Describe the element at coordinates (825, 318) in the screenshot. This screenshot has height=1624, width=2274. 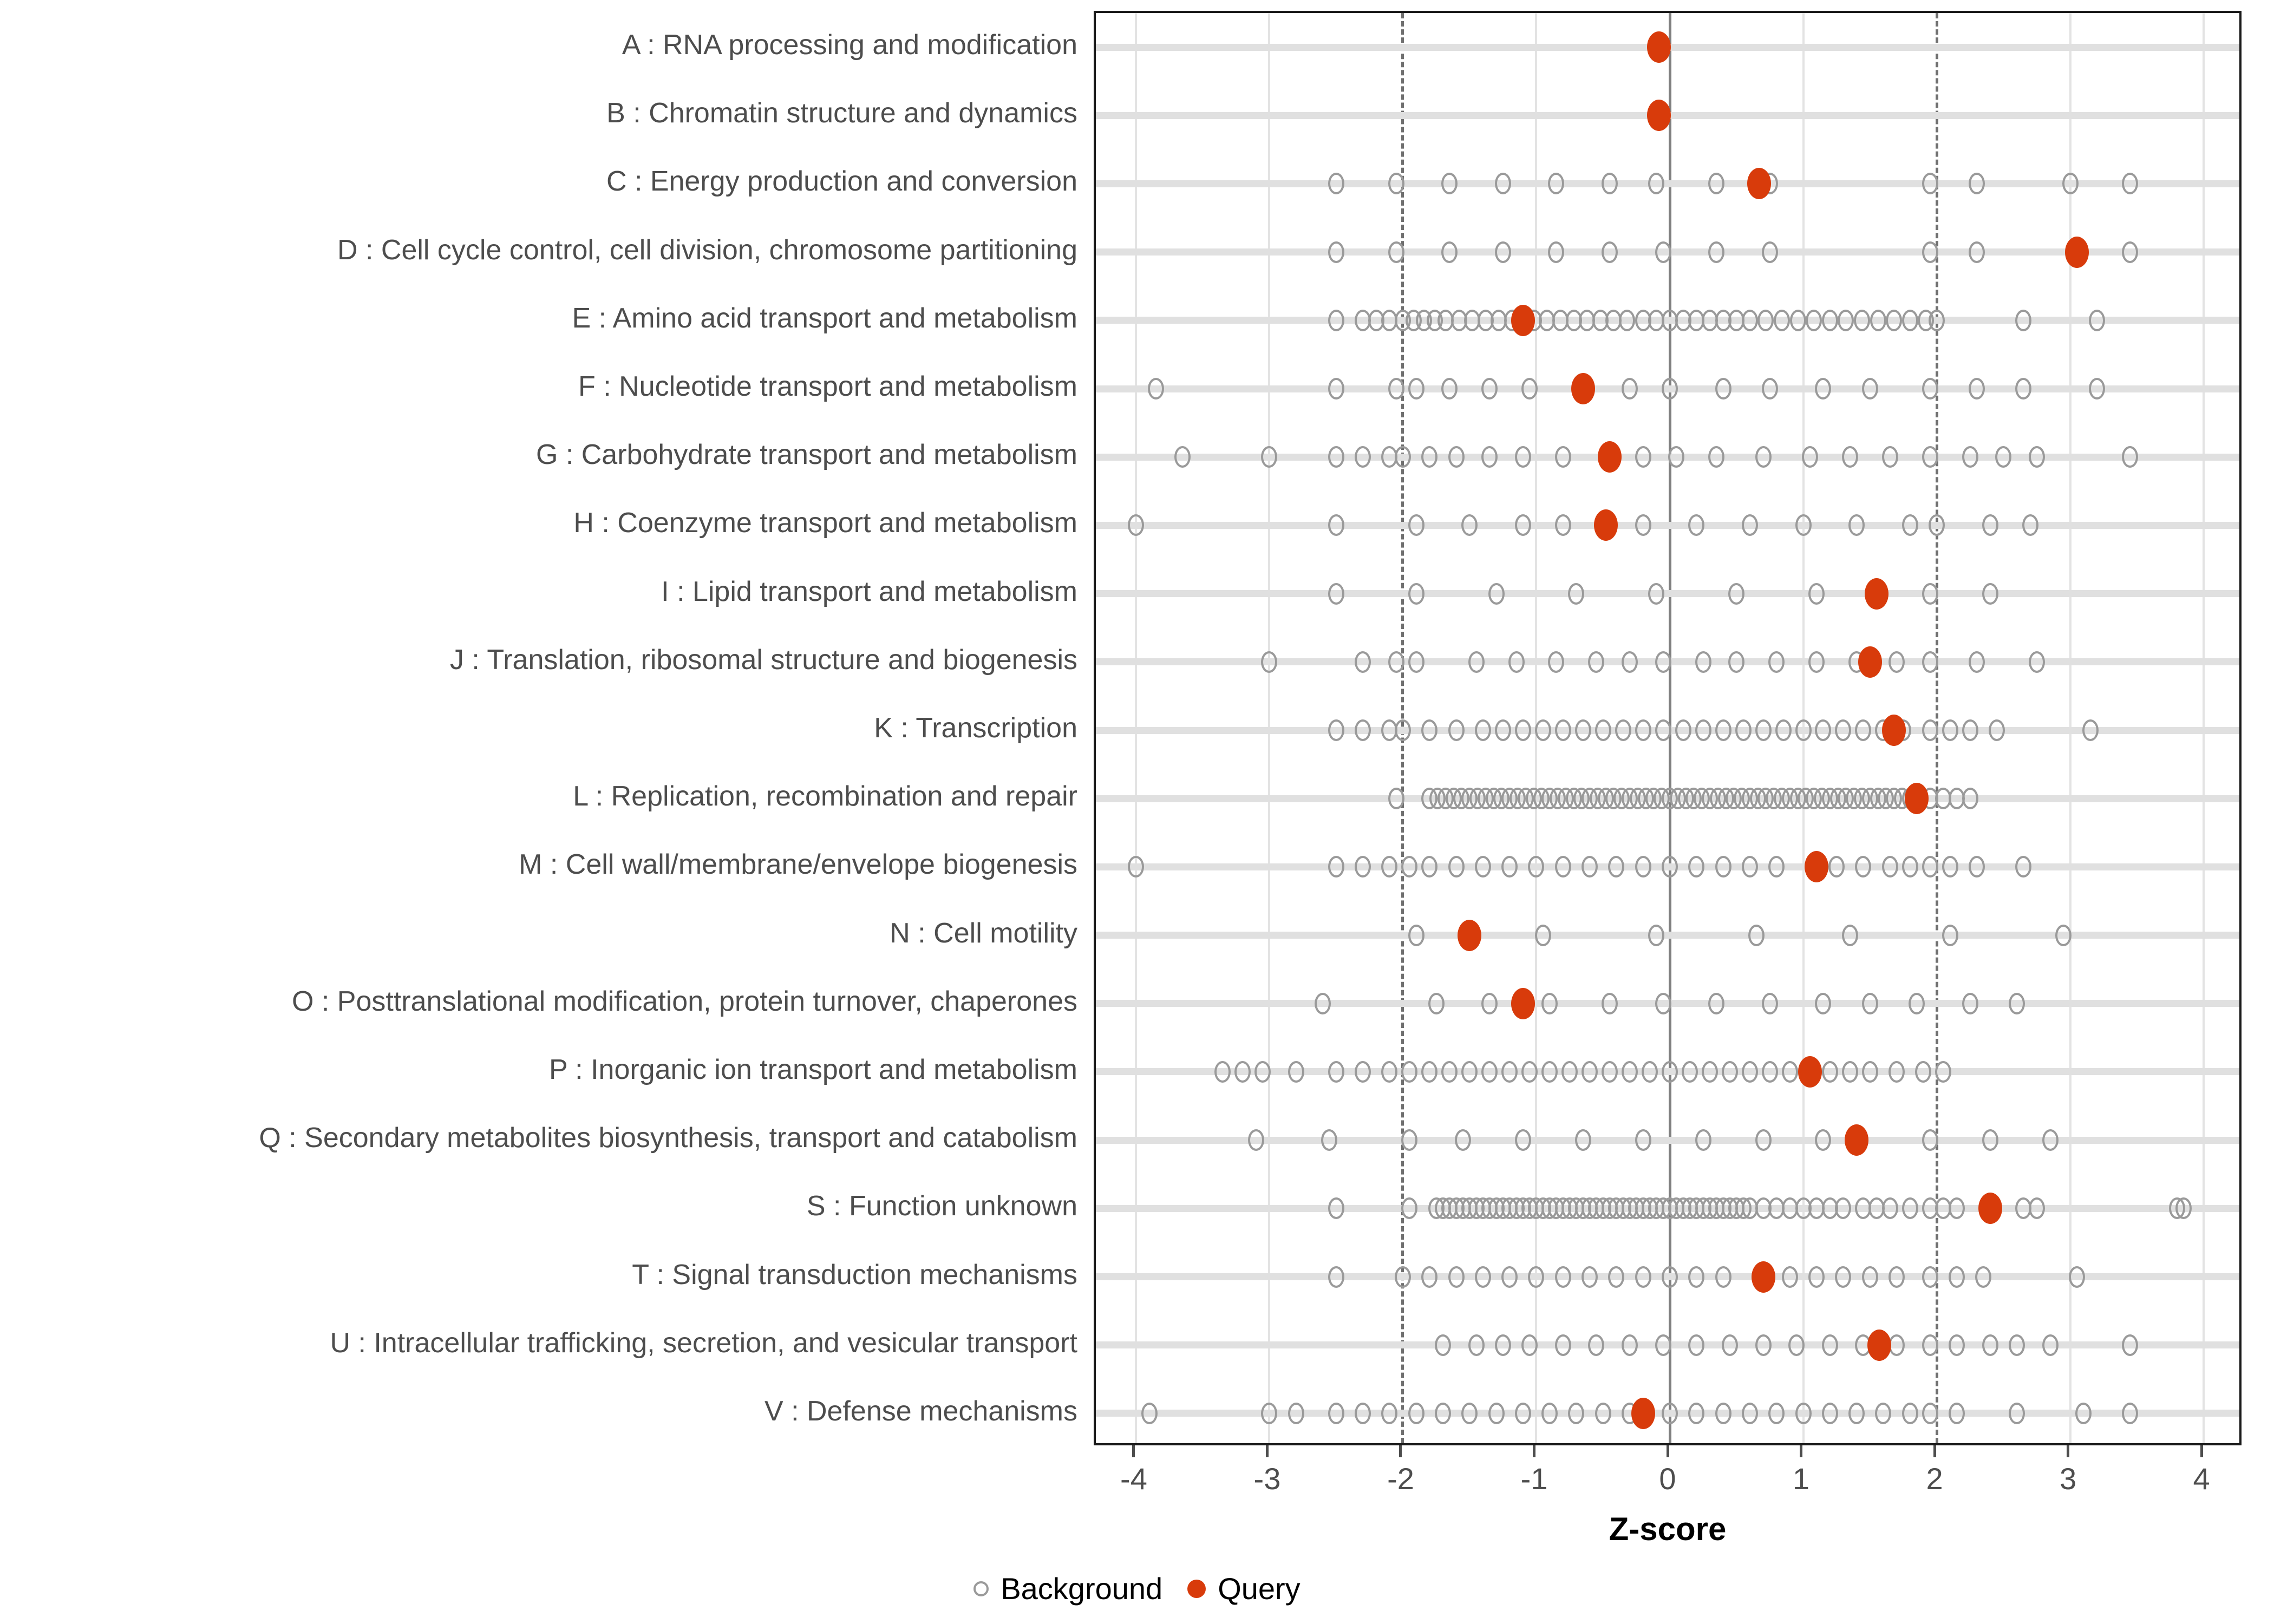
I see `y-axis-label-e: E : Amino acid transport and metabolism` at that location.